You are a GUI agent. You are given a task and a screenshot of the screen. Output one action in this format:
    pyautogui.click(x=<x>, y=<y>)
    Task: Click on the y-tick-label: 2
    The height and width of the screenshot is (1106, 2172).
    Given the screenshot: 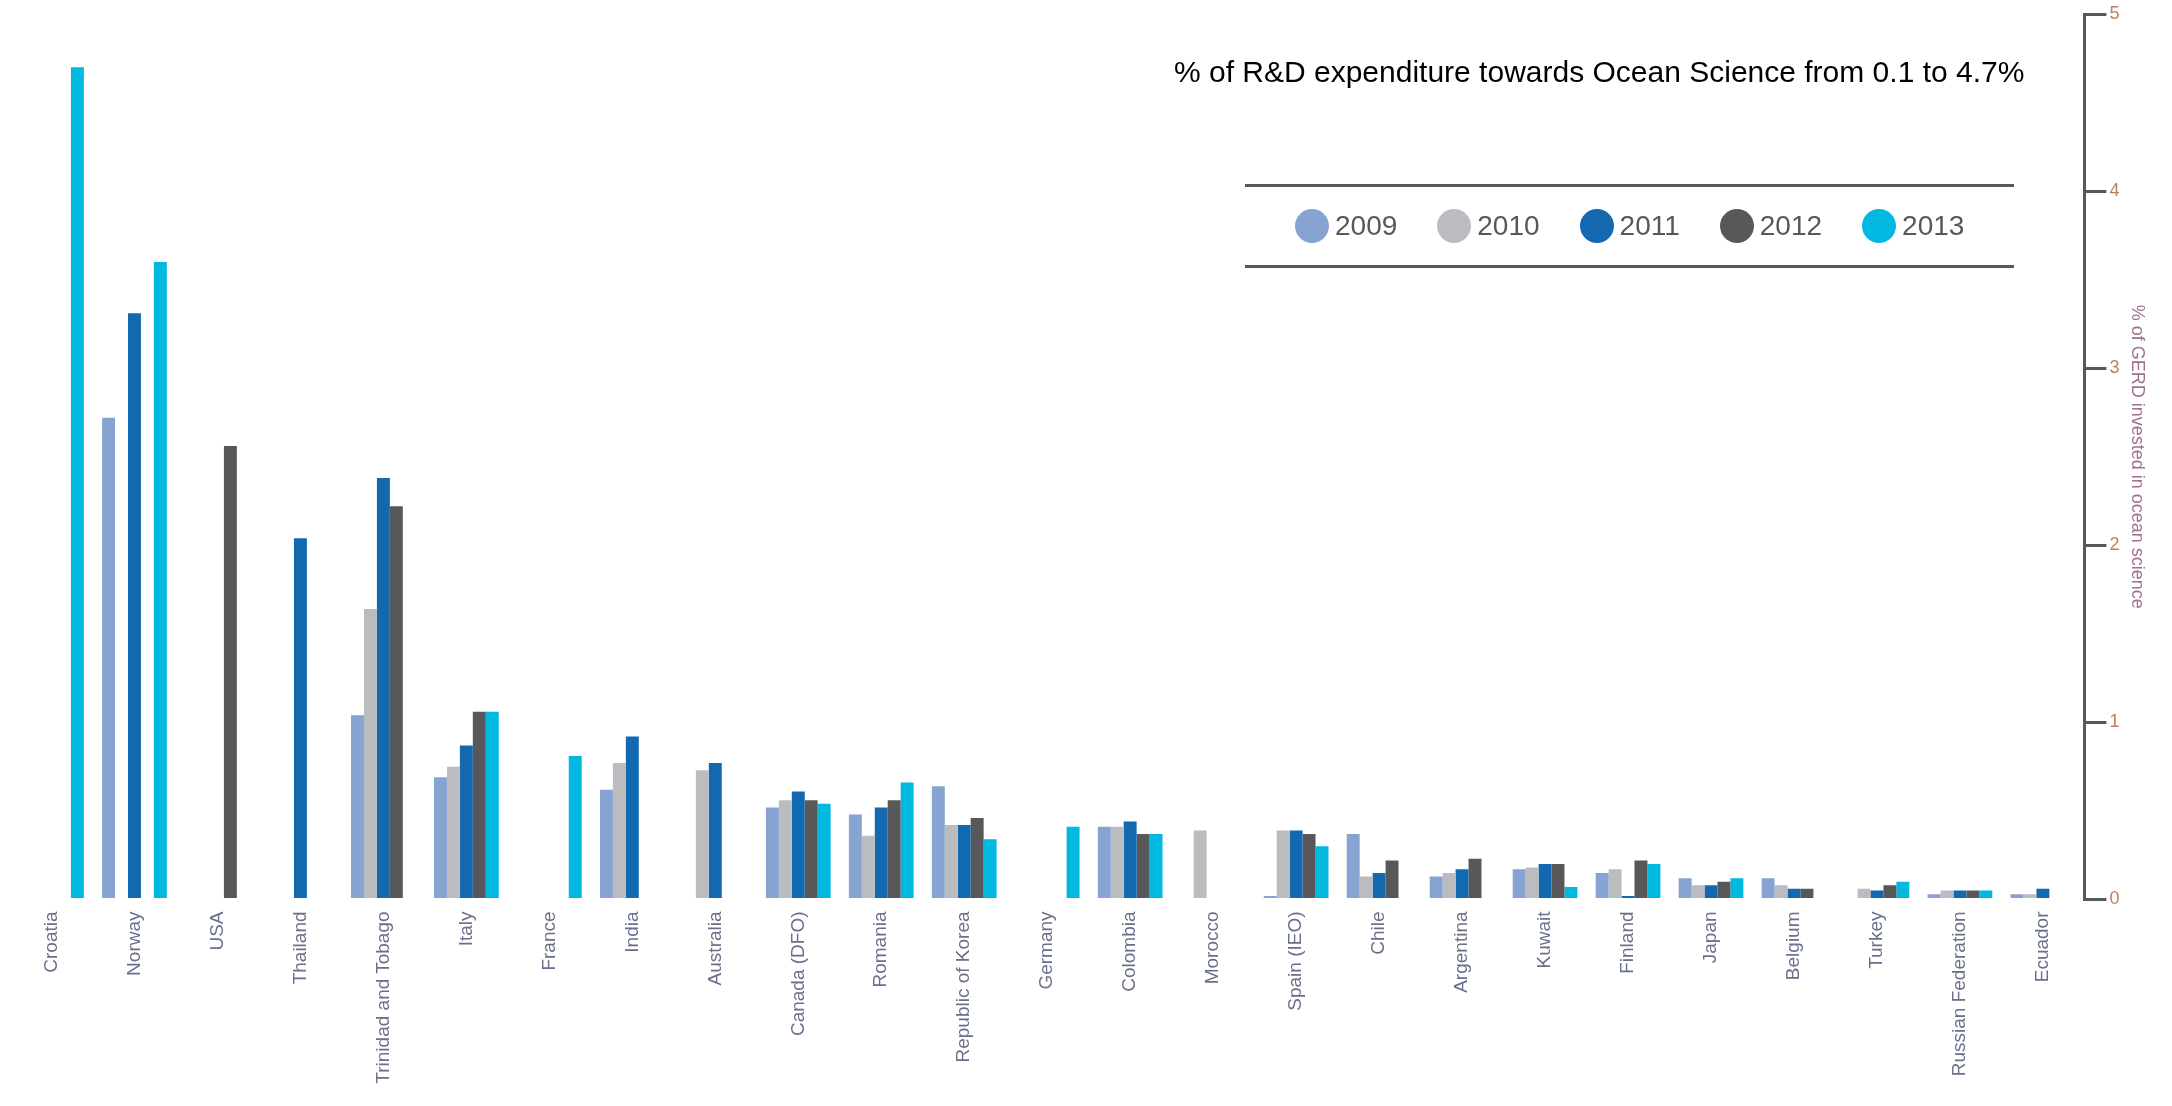 What is the action you would take?
    pyautogui.click(x=2114, y=544)
    